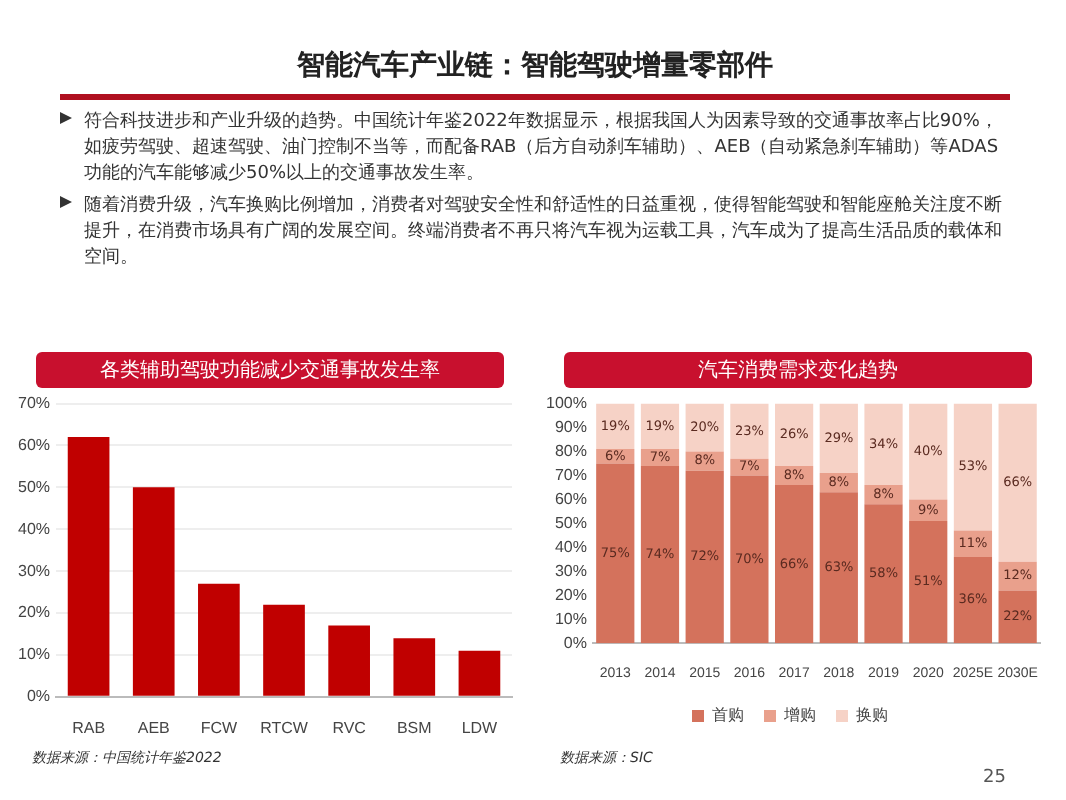 The height and width of the screenshot is (800, 1066). What do you see at coordinates (414, 727) in the screenshot?
I see `x-tick-label: BSM` at bounding box center [414, 727].